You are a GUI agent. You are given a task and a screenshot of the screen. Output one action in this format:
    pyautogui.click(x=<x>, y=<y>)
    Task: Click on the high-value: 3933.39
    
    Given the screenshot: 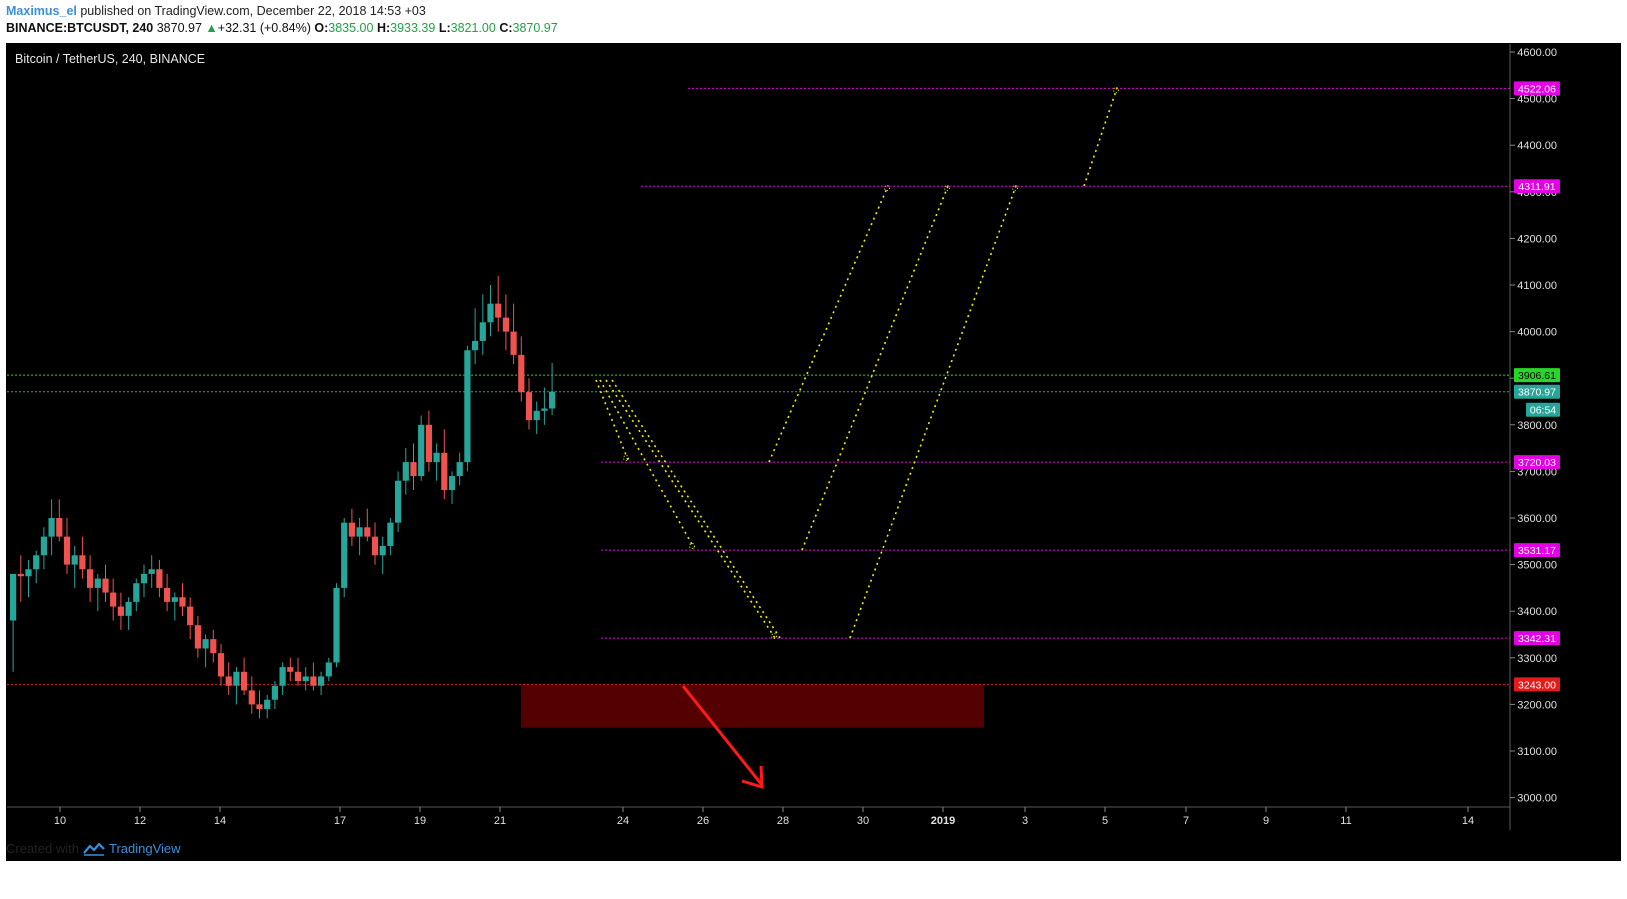 What is the action you would take?
    pyautogui.click(x=413, y=28)
    